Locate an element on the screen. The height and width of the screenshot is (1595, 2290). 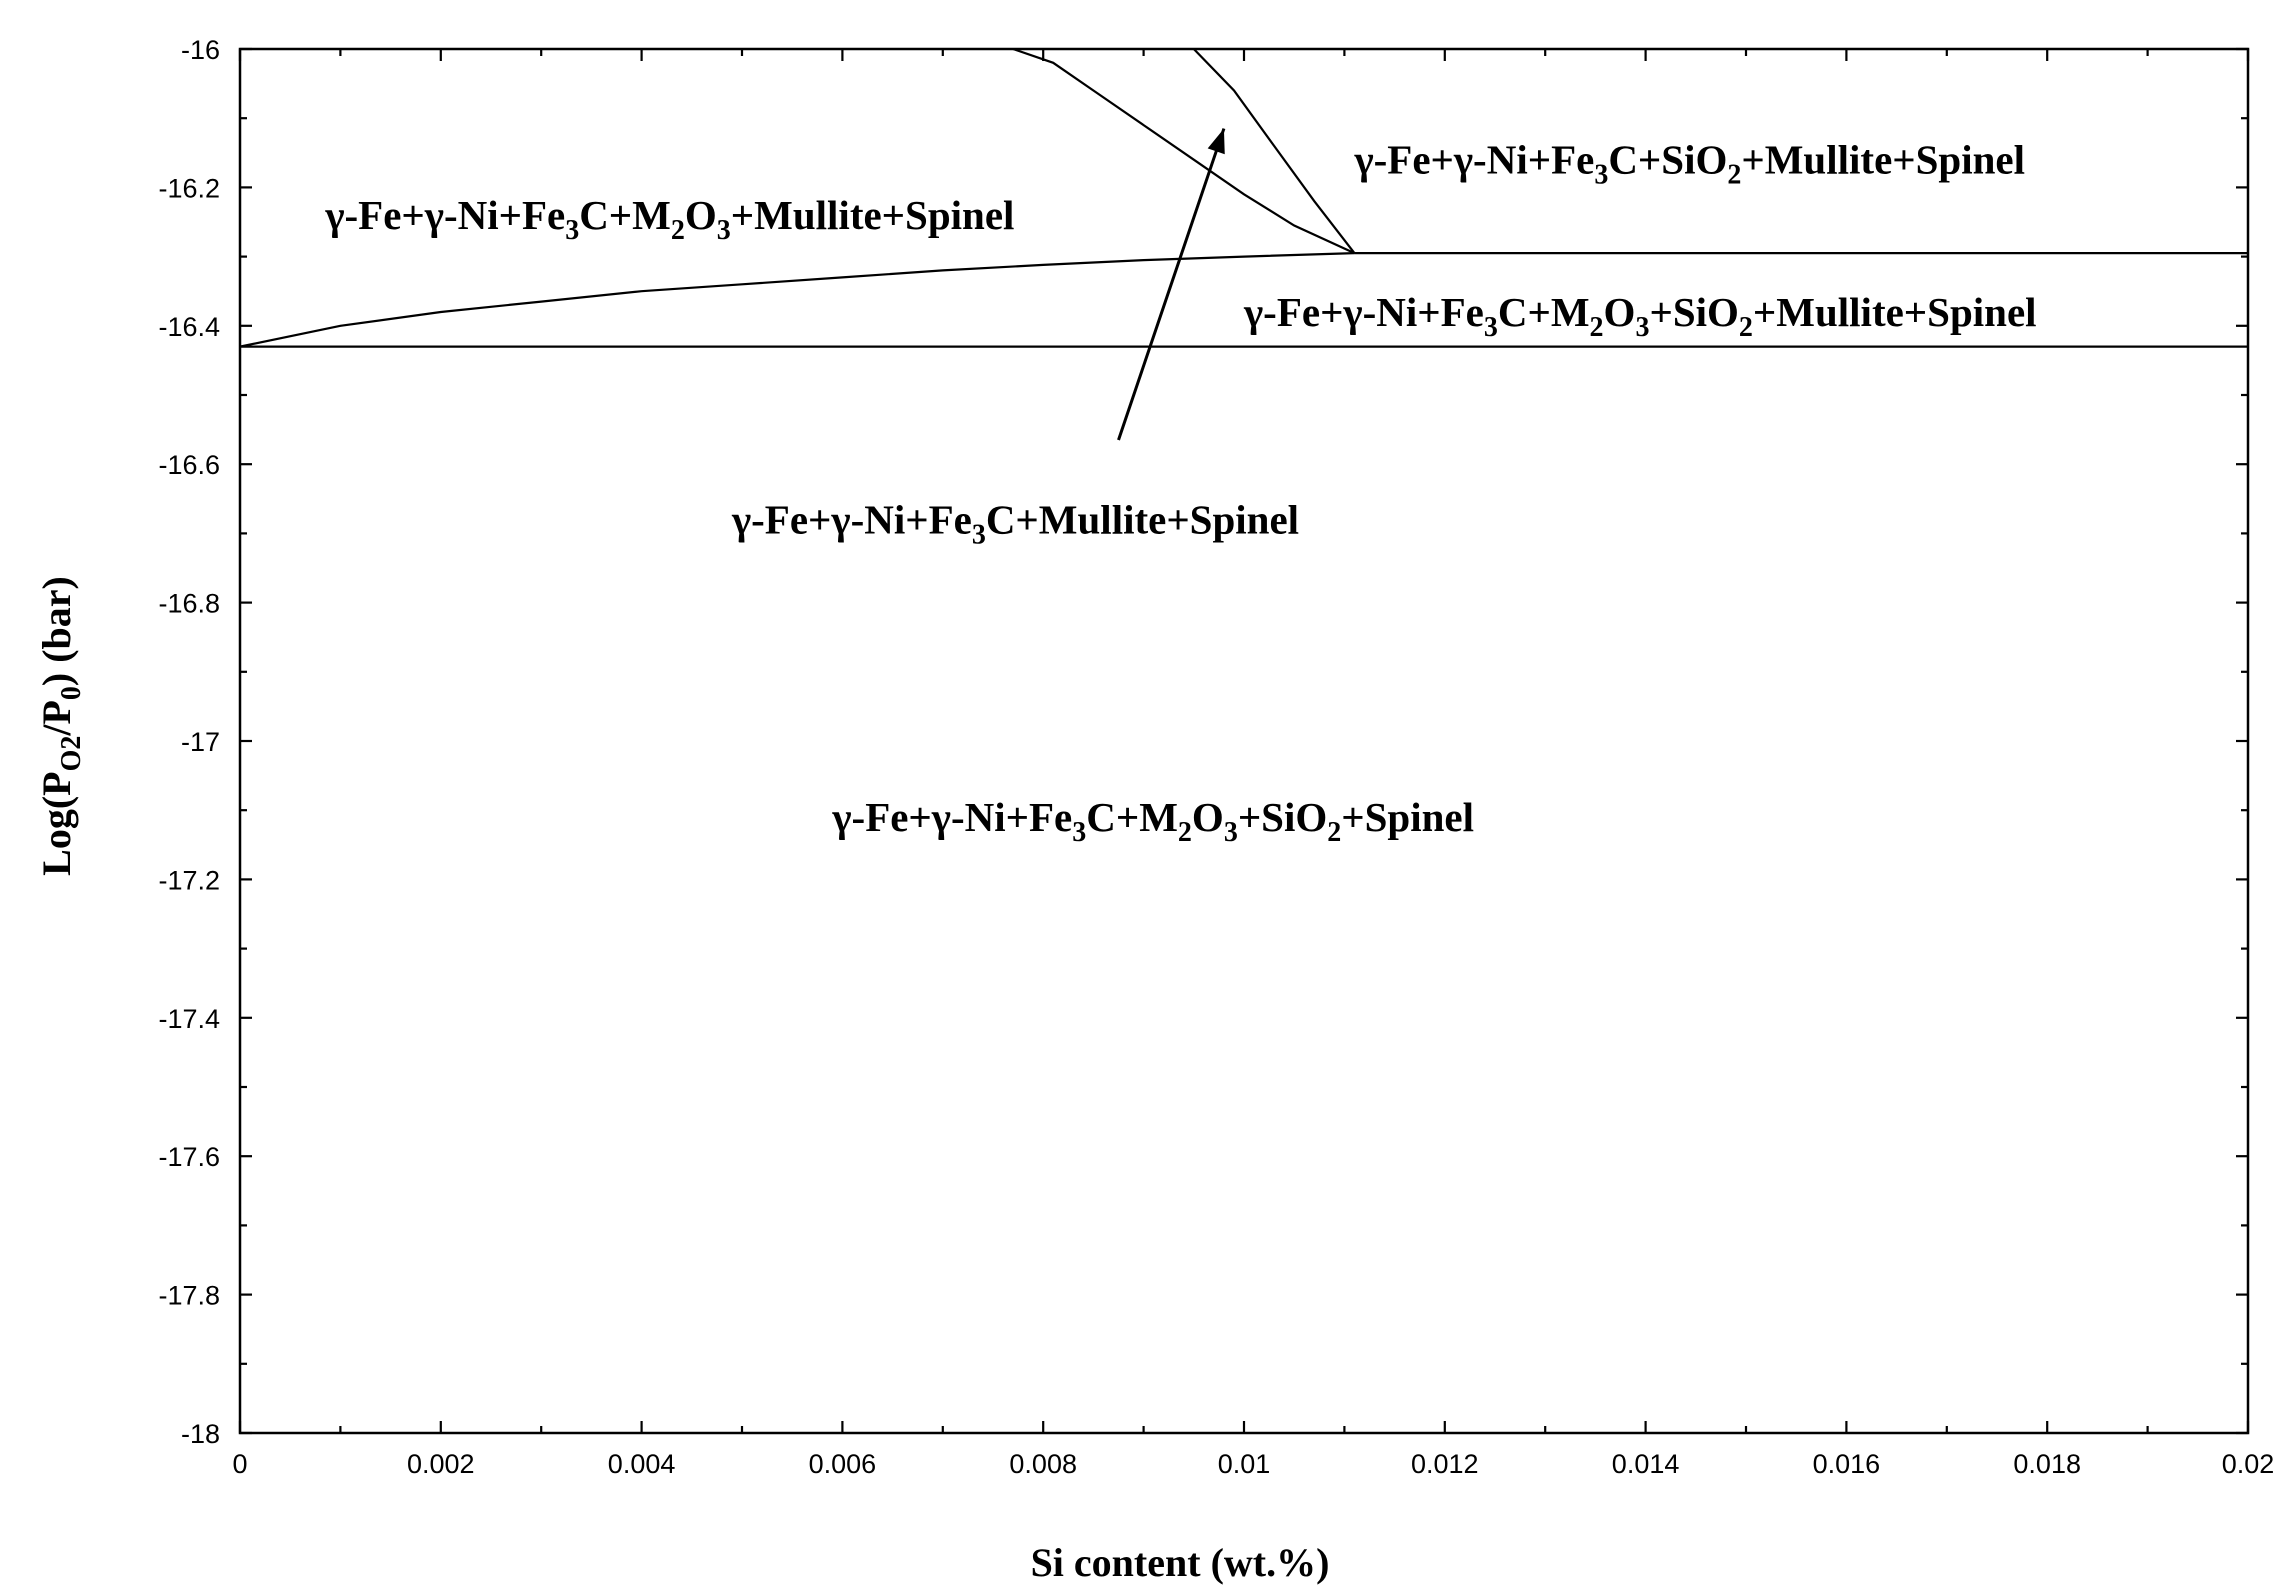
x-tick-label: 0.02 is located at coordinates (2248, 1464).